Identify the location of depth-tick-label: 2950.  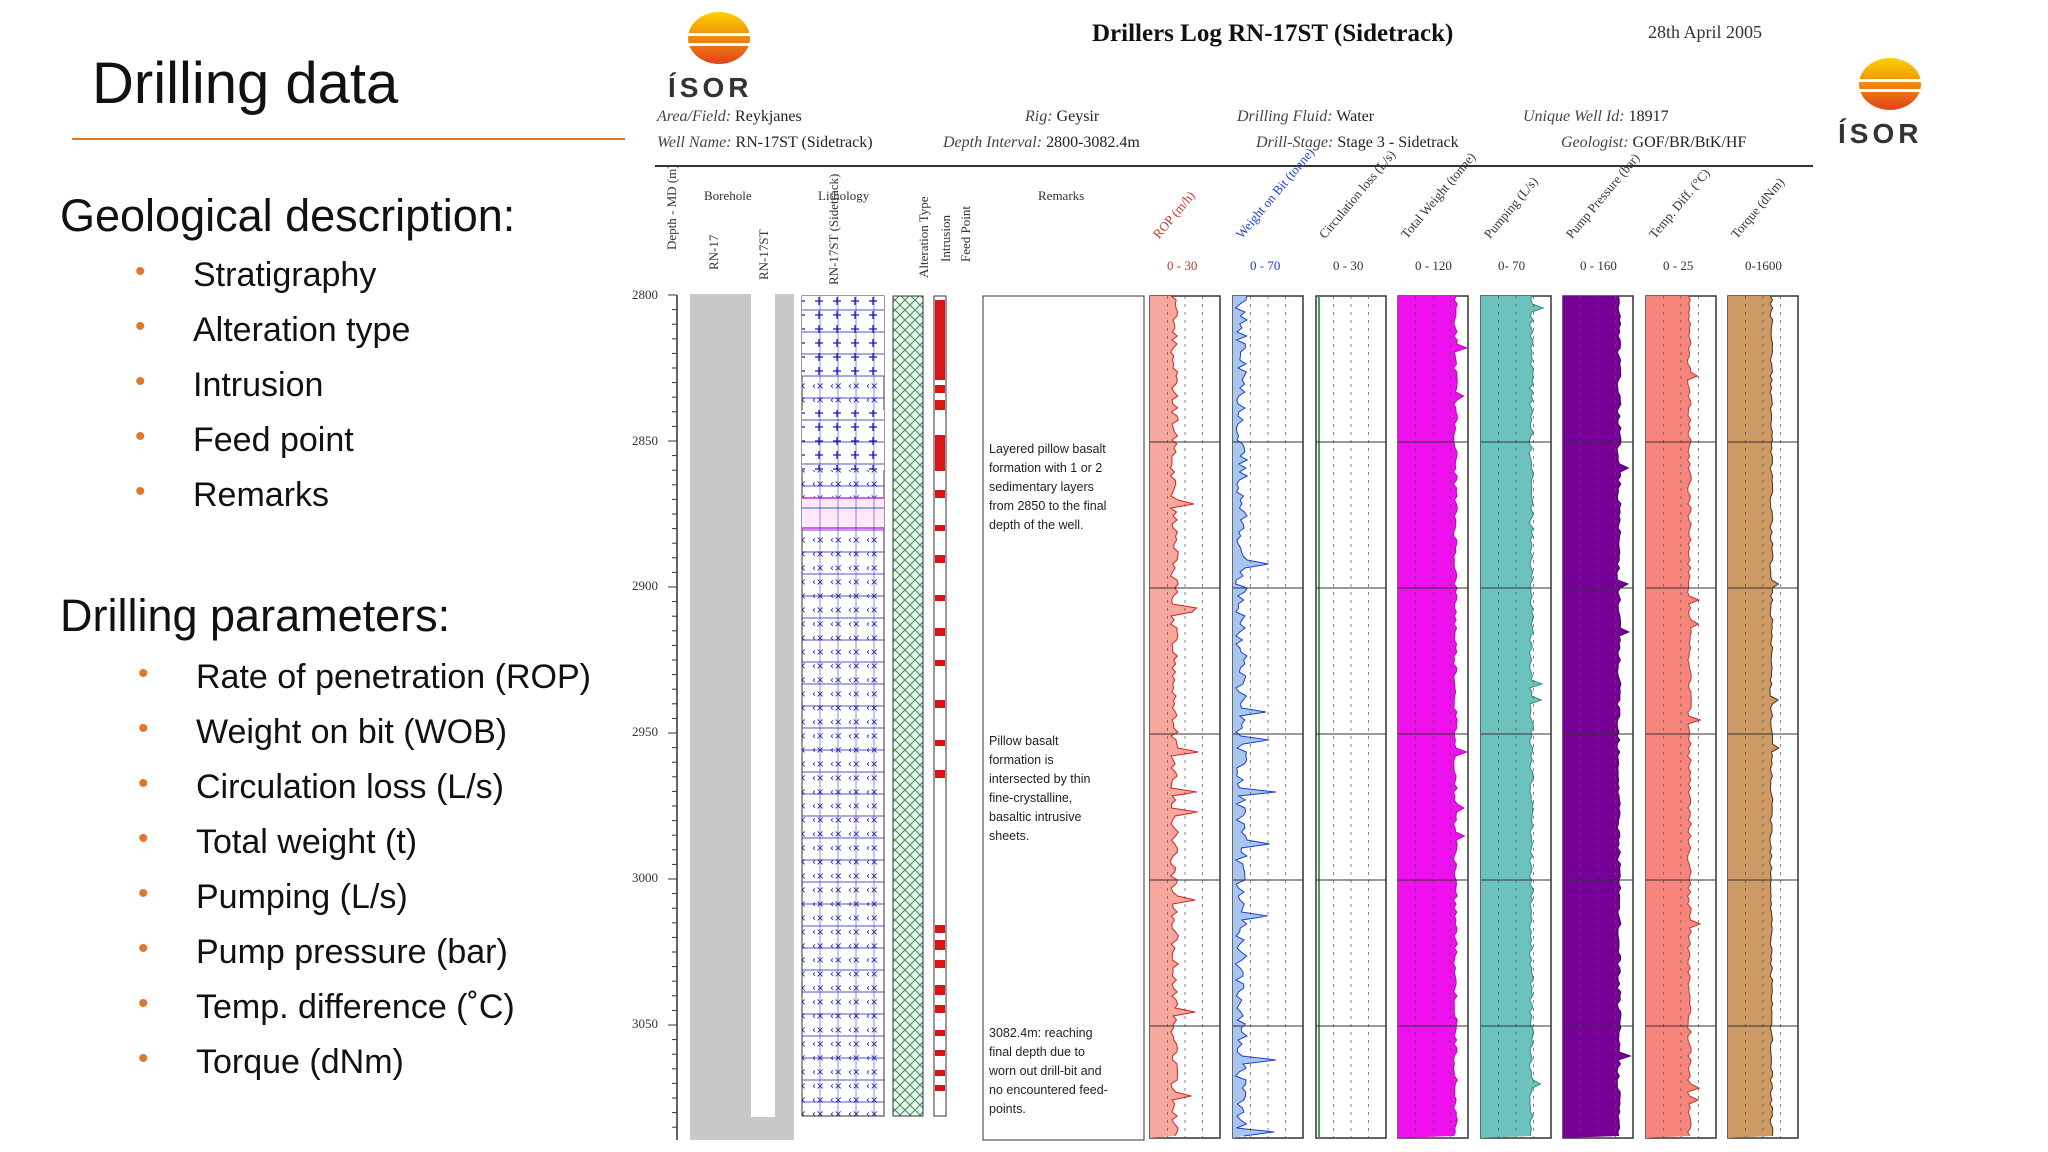
(645, 731).